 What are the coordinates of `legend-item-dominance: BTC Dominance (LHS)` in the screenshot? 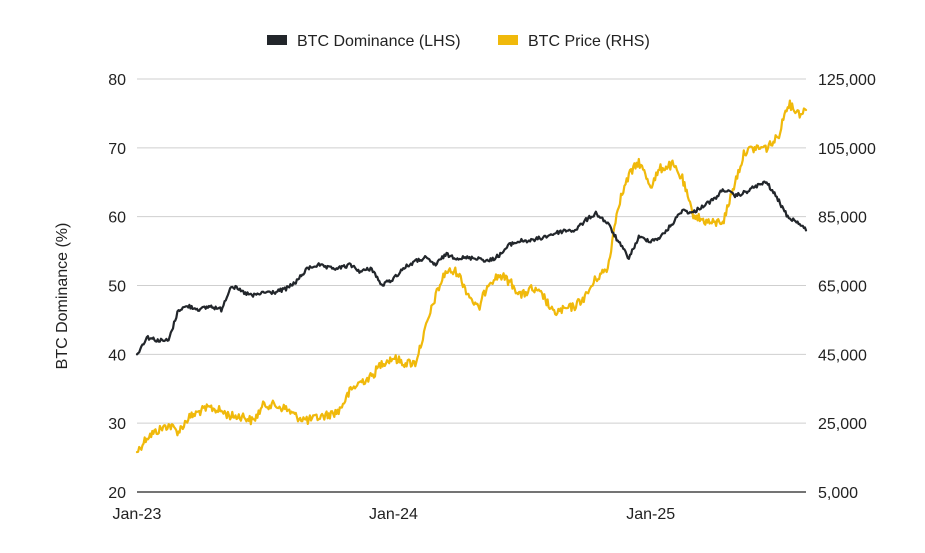 It's located at (364, 41).